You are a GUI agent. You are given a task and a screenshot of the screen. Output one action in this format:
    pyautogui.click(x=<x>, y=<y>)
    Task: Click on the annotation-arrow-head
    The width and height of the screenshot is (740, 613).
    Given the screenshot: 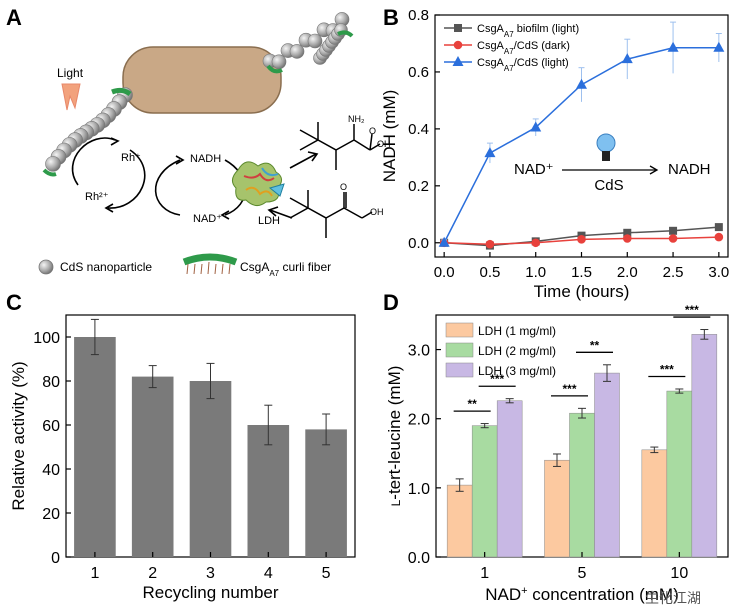 What is the action you would take?
    pyautogui.click(x=654, y=170)
    